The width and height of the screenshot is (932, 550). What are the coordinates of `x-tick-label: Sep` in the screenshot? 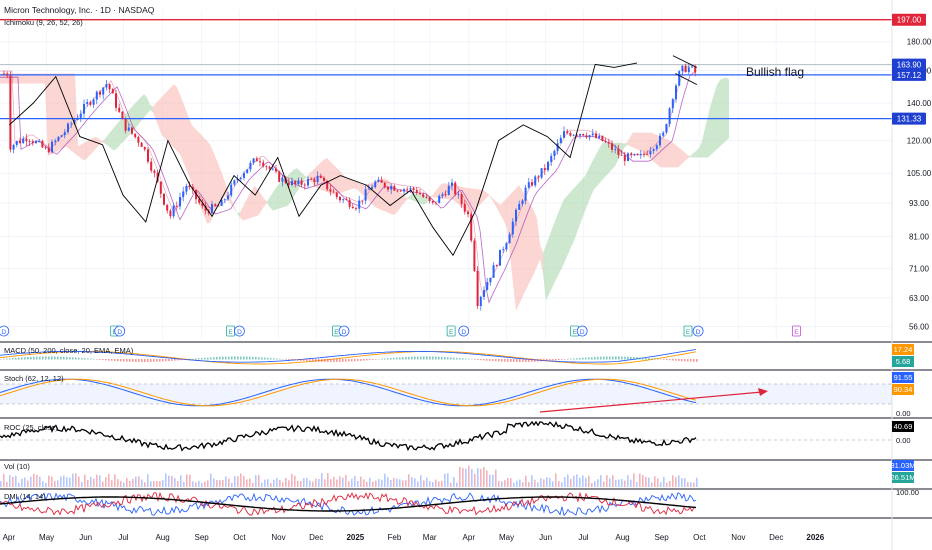 It's located at (661, 537).